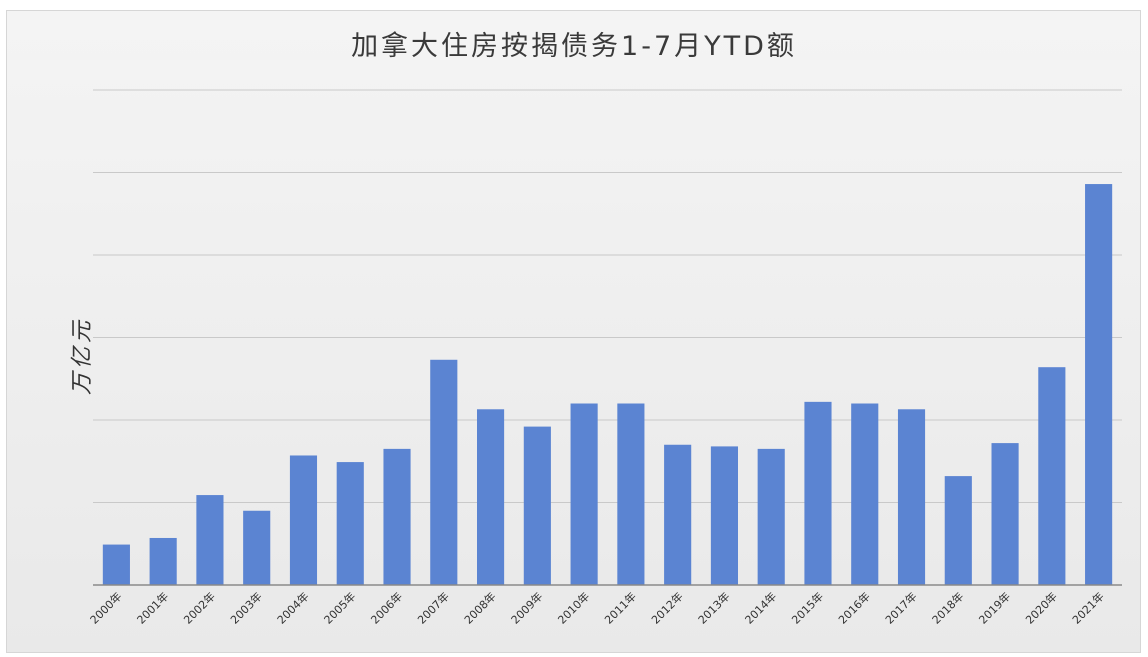  What do you see at coordinates (947, 607) in the screenshot?
I see `x-tick-label: 2018年` at bounding box center [947, 607].